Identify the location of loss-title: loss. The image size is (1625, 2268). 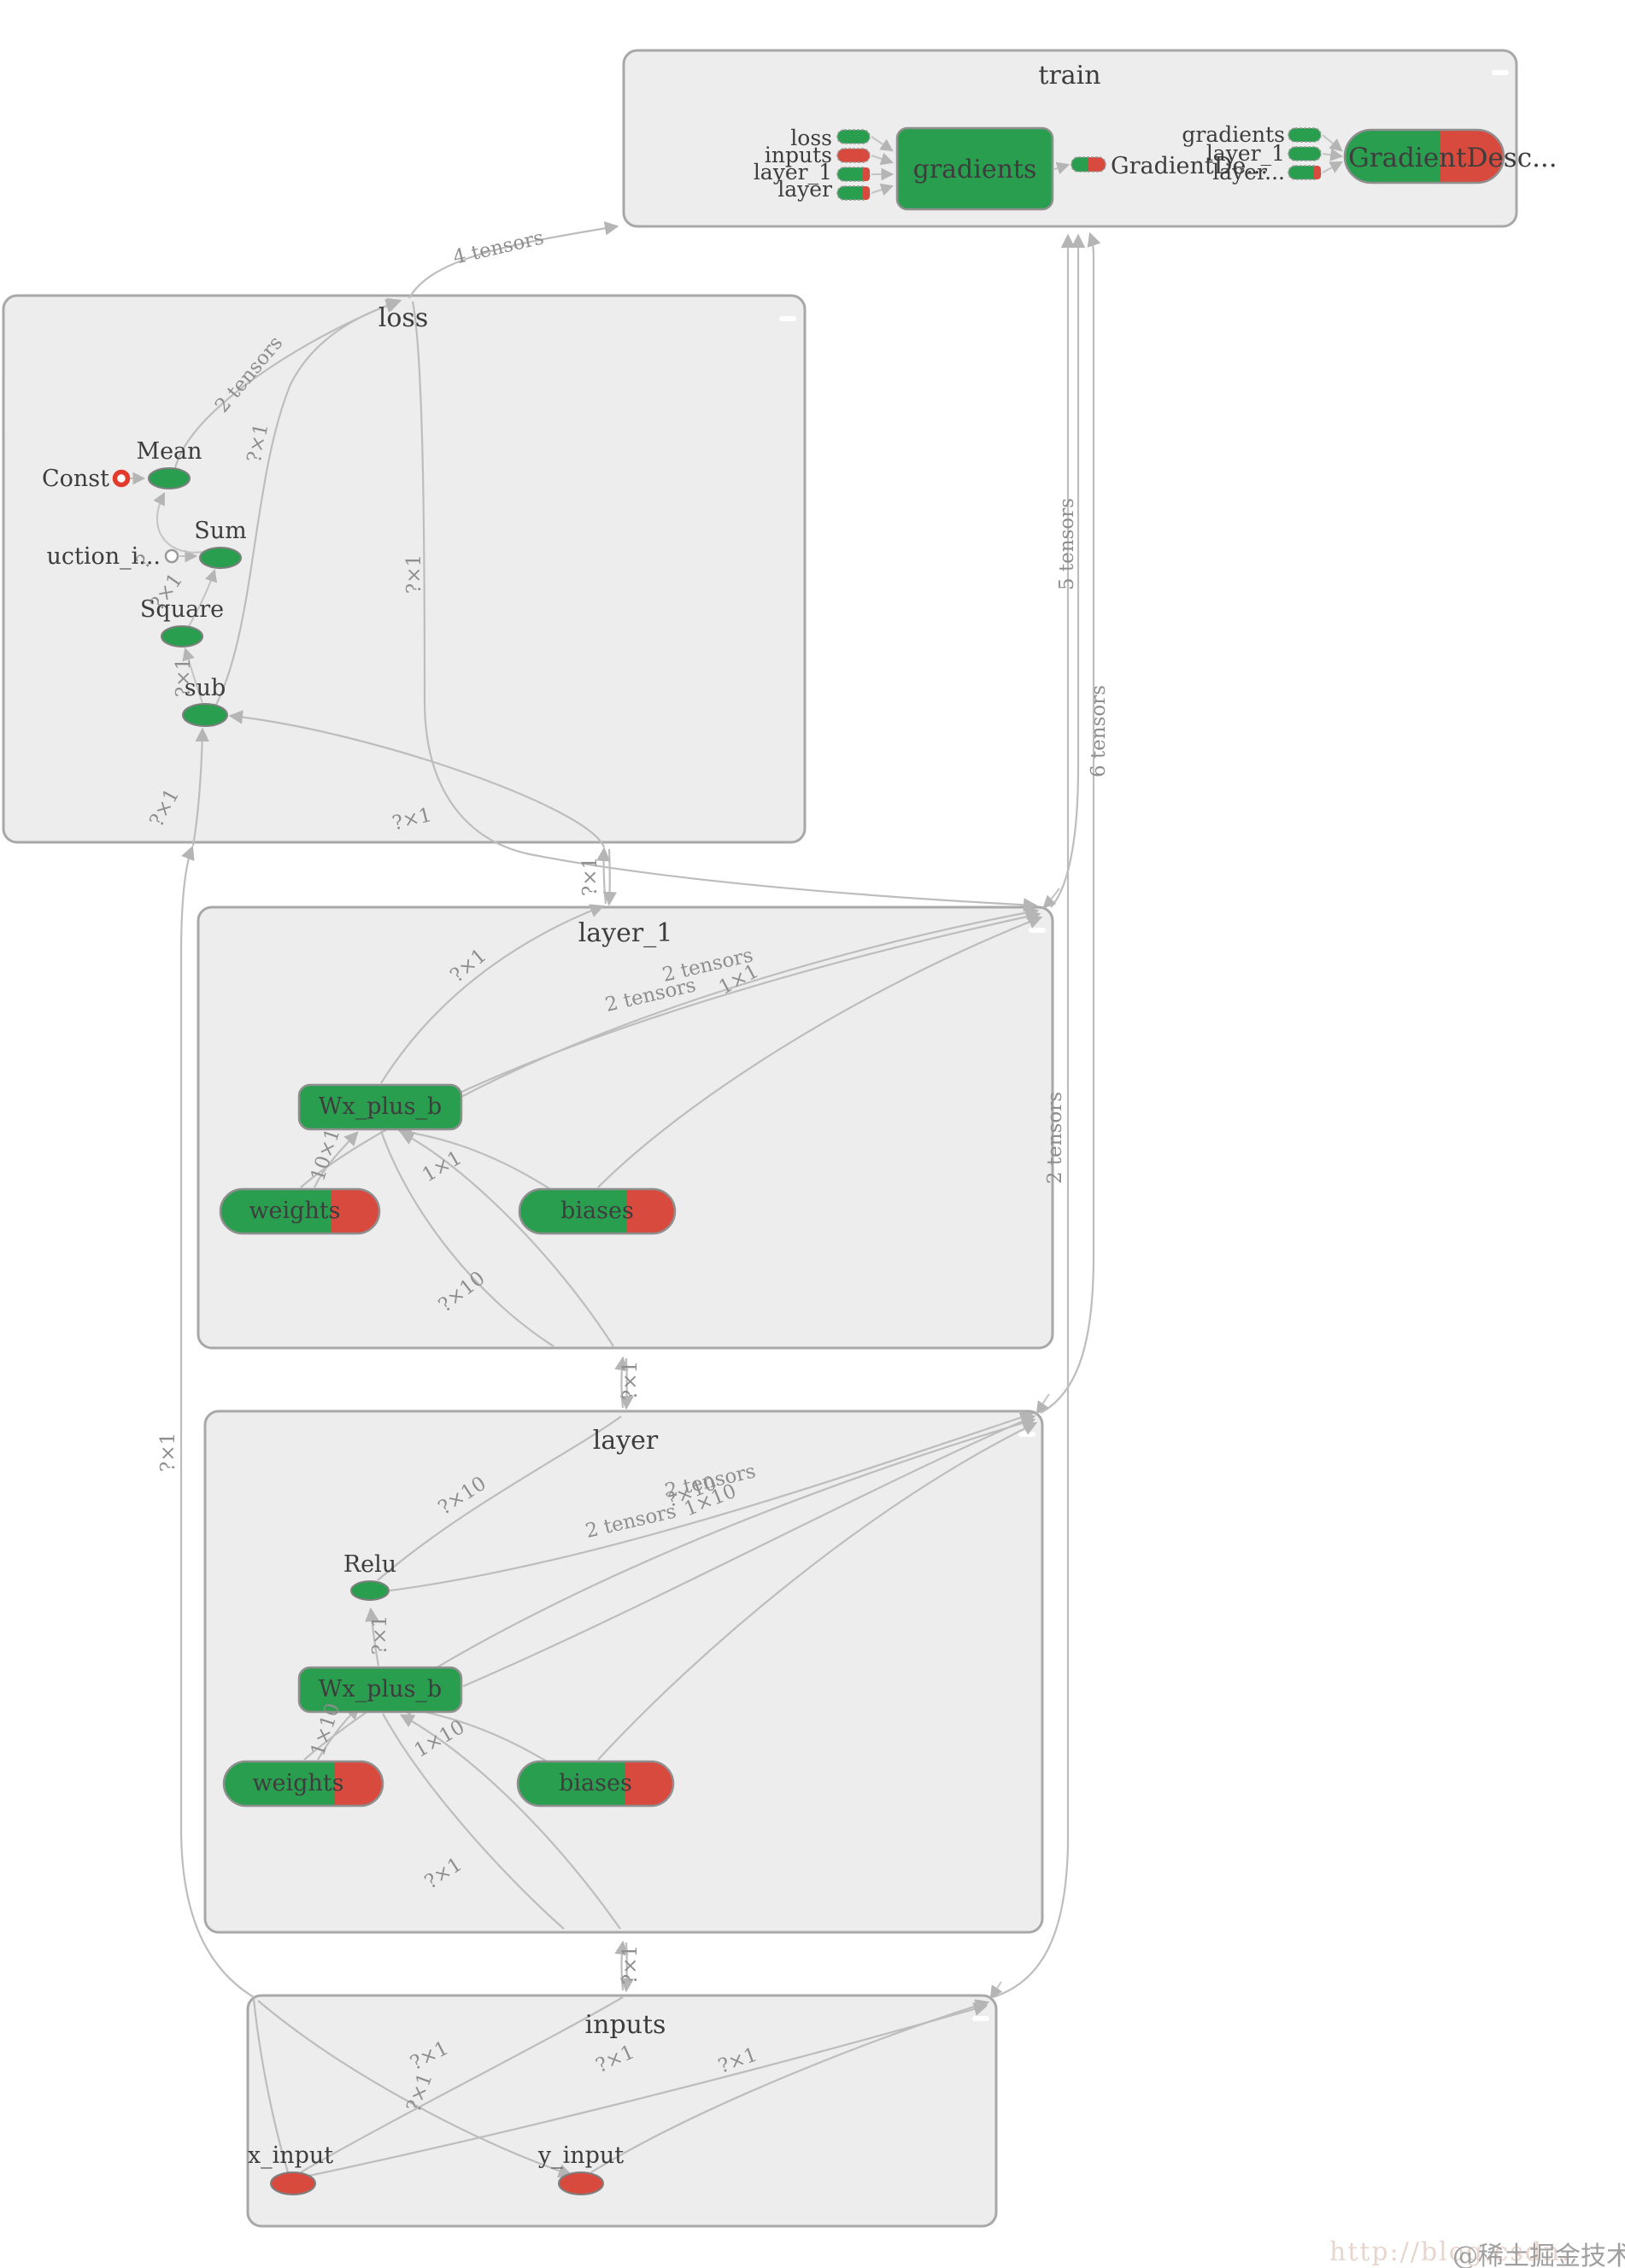
(403, 318).